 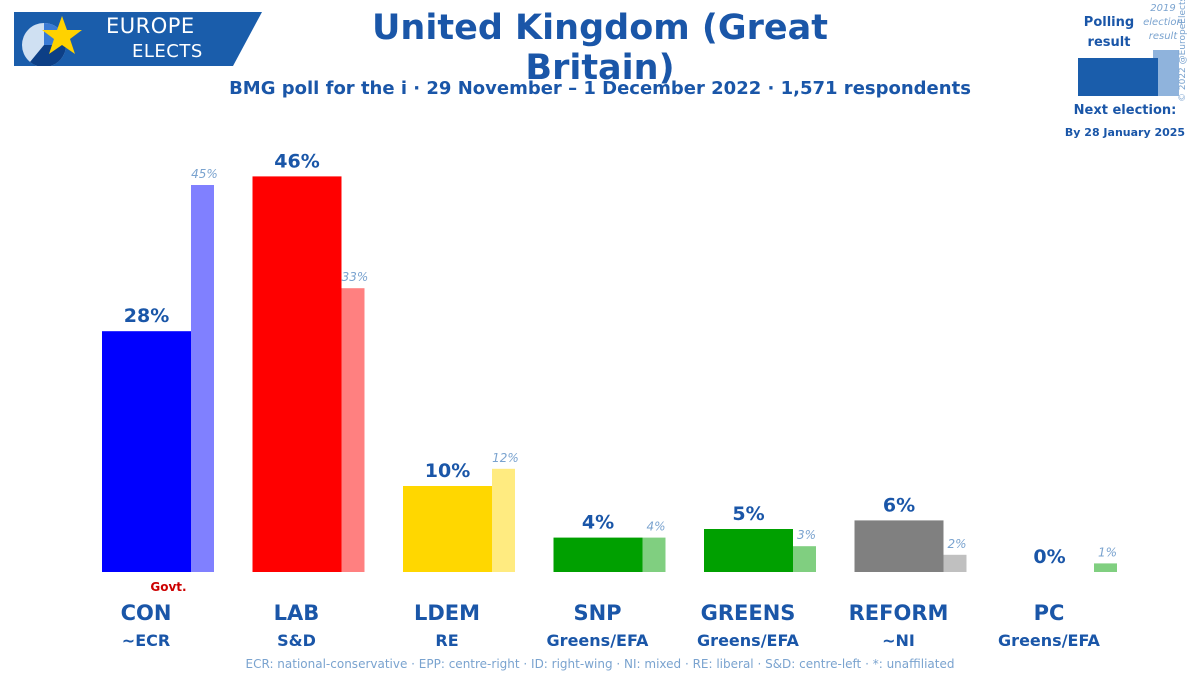 What do you see at coordinates (296, 640) in the screenshot?
I see `party-group-lab: S&D` at bounding box center [296, 640].